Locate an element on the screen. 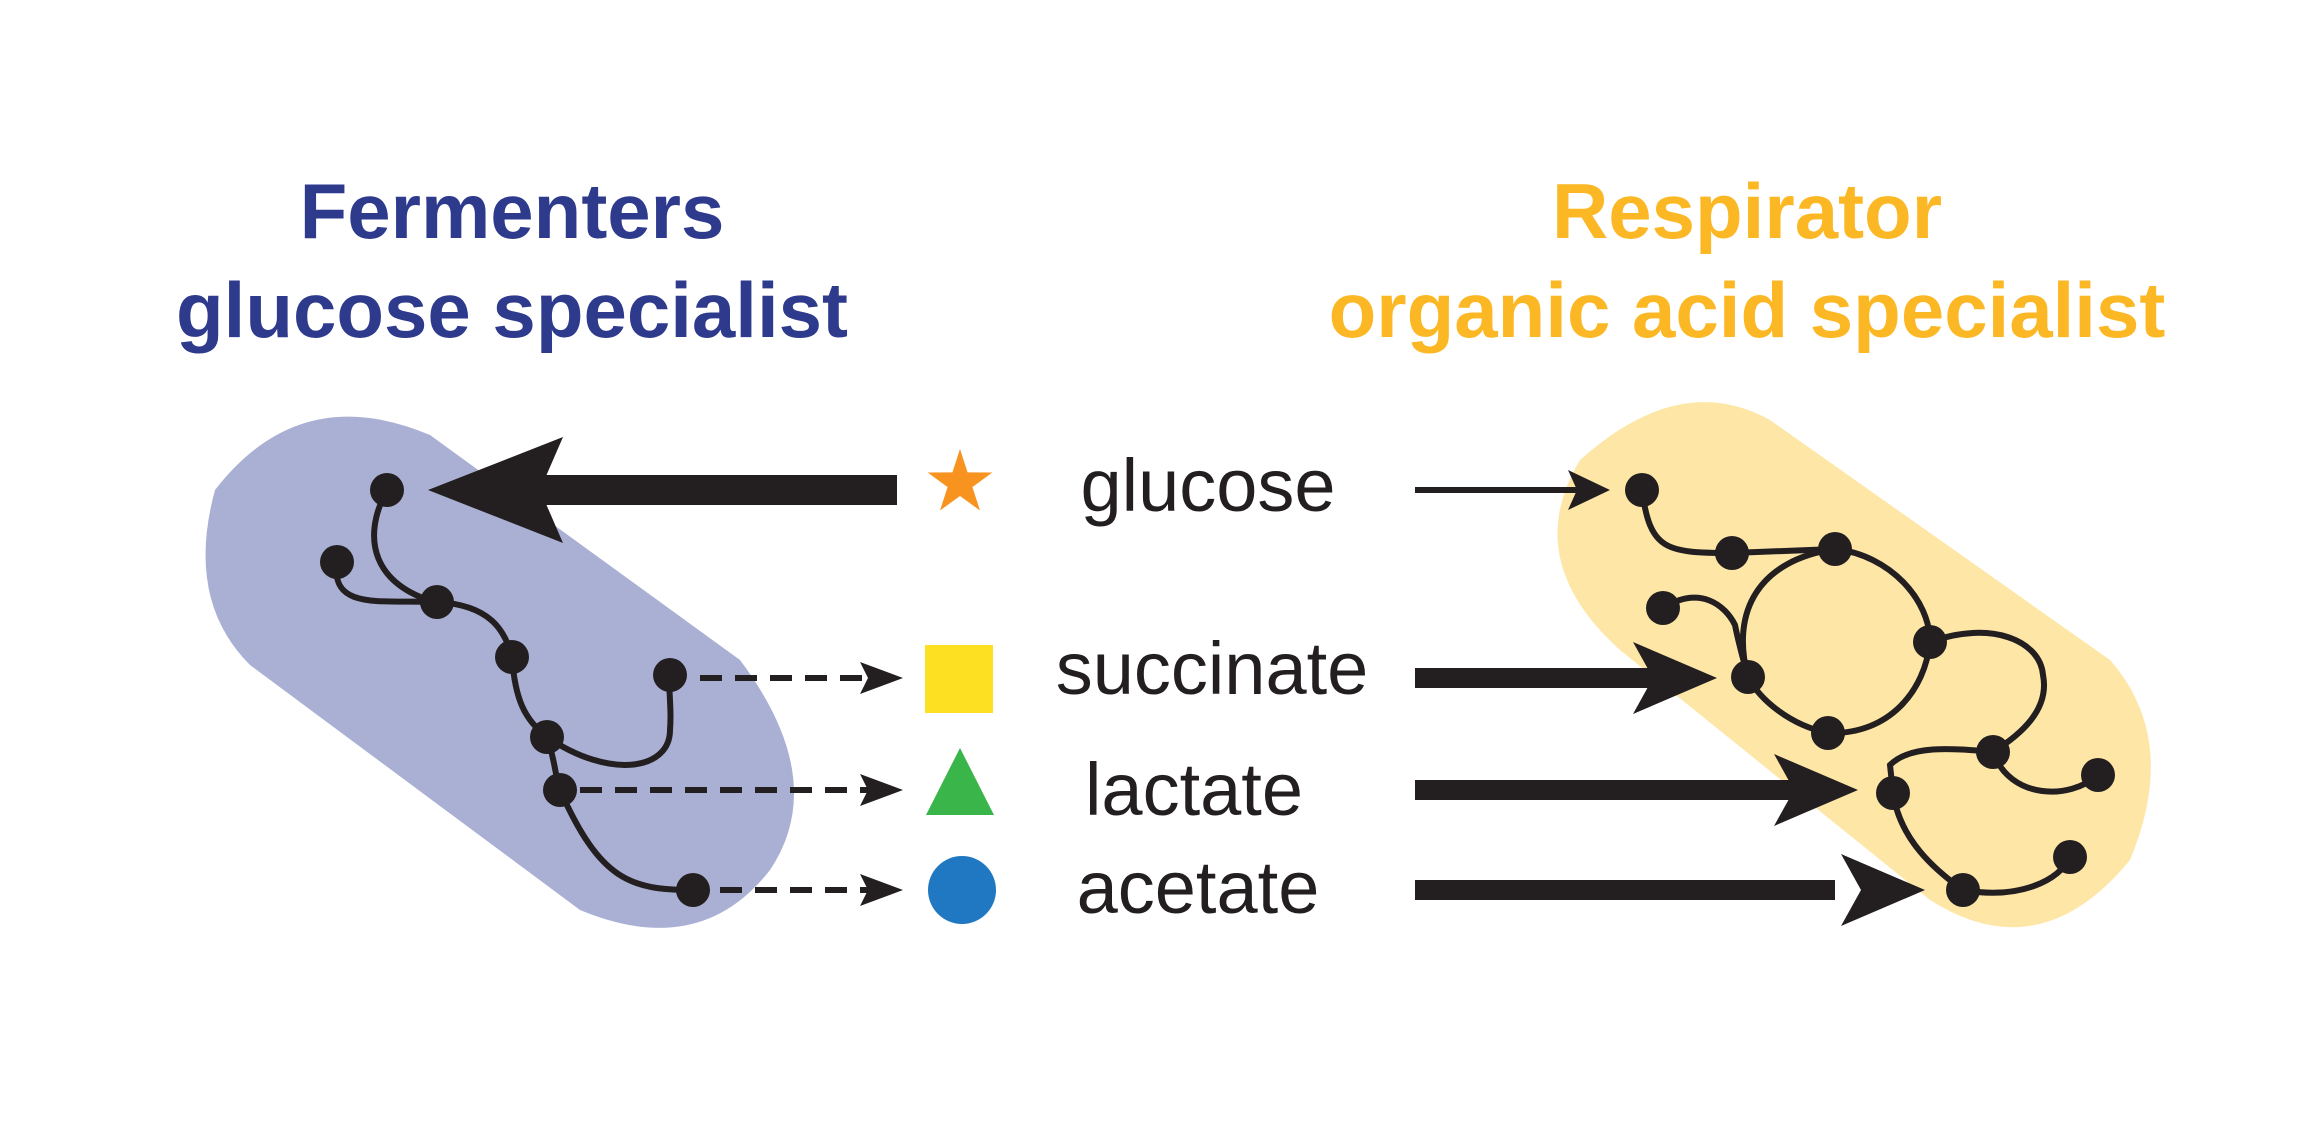  right-title-line2: organic acid specialist is located at coordinates (1747, 310).